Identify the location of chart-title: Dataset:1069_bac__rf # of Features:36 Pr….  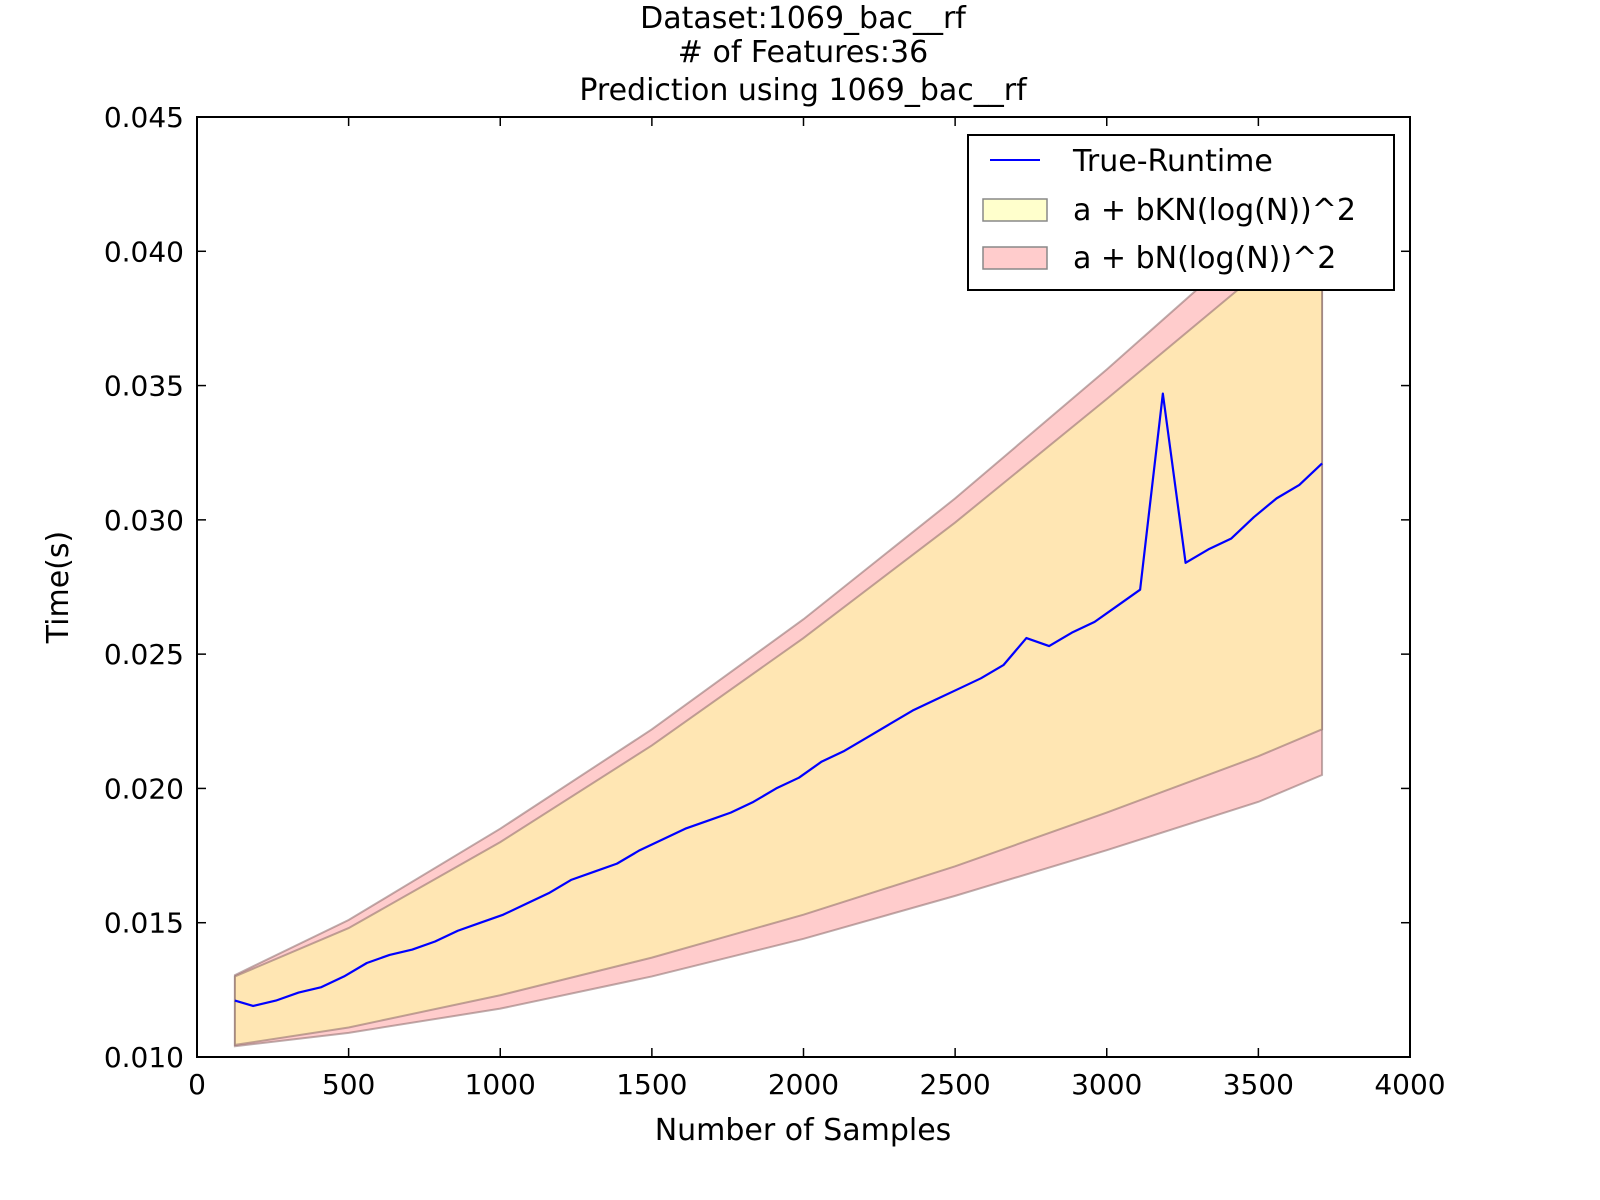
(803, 54).